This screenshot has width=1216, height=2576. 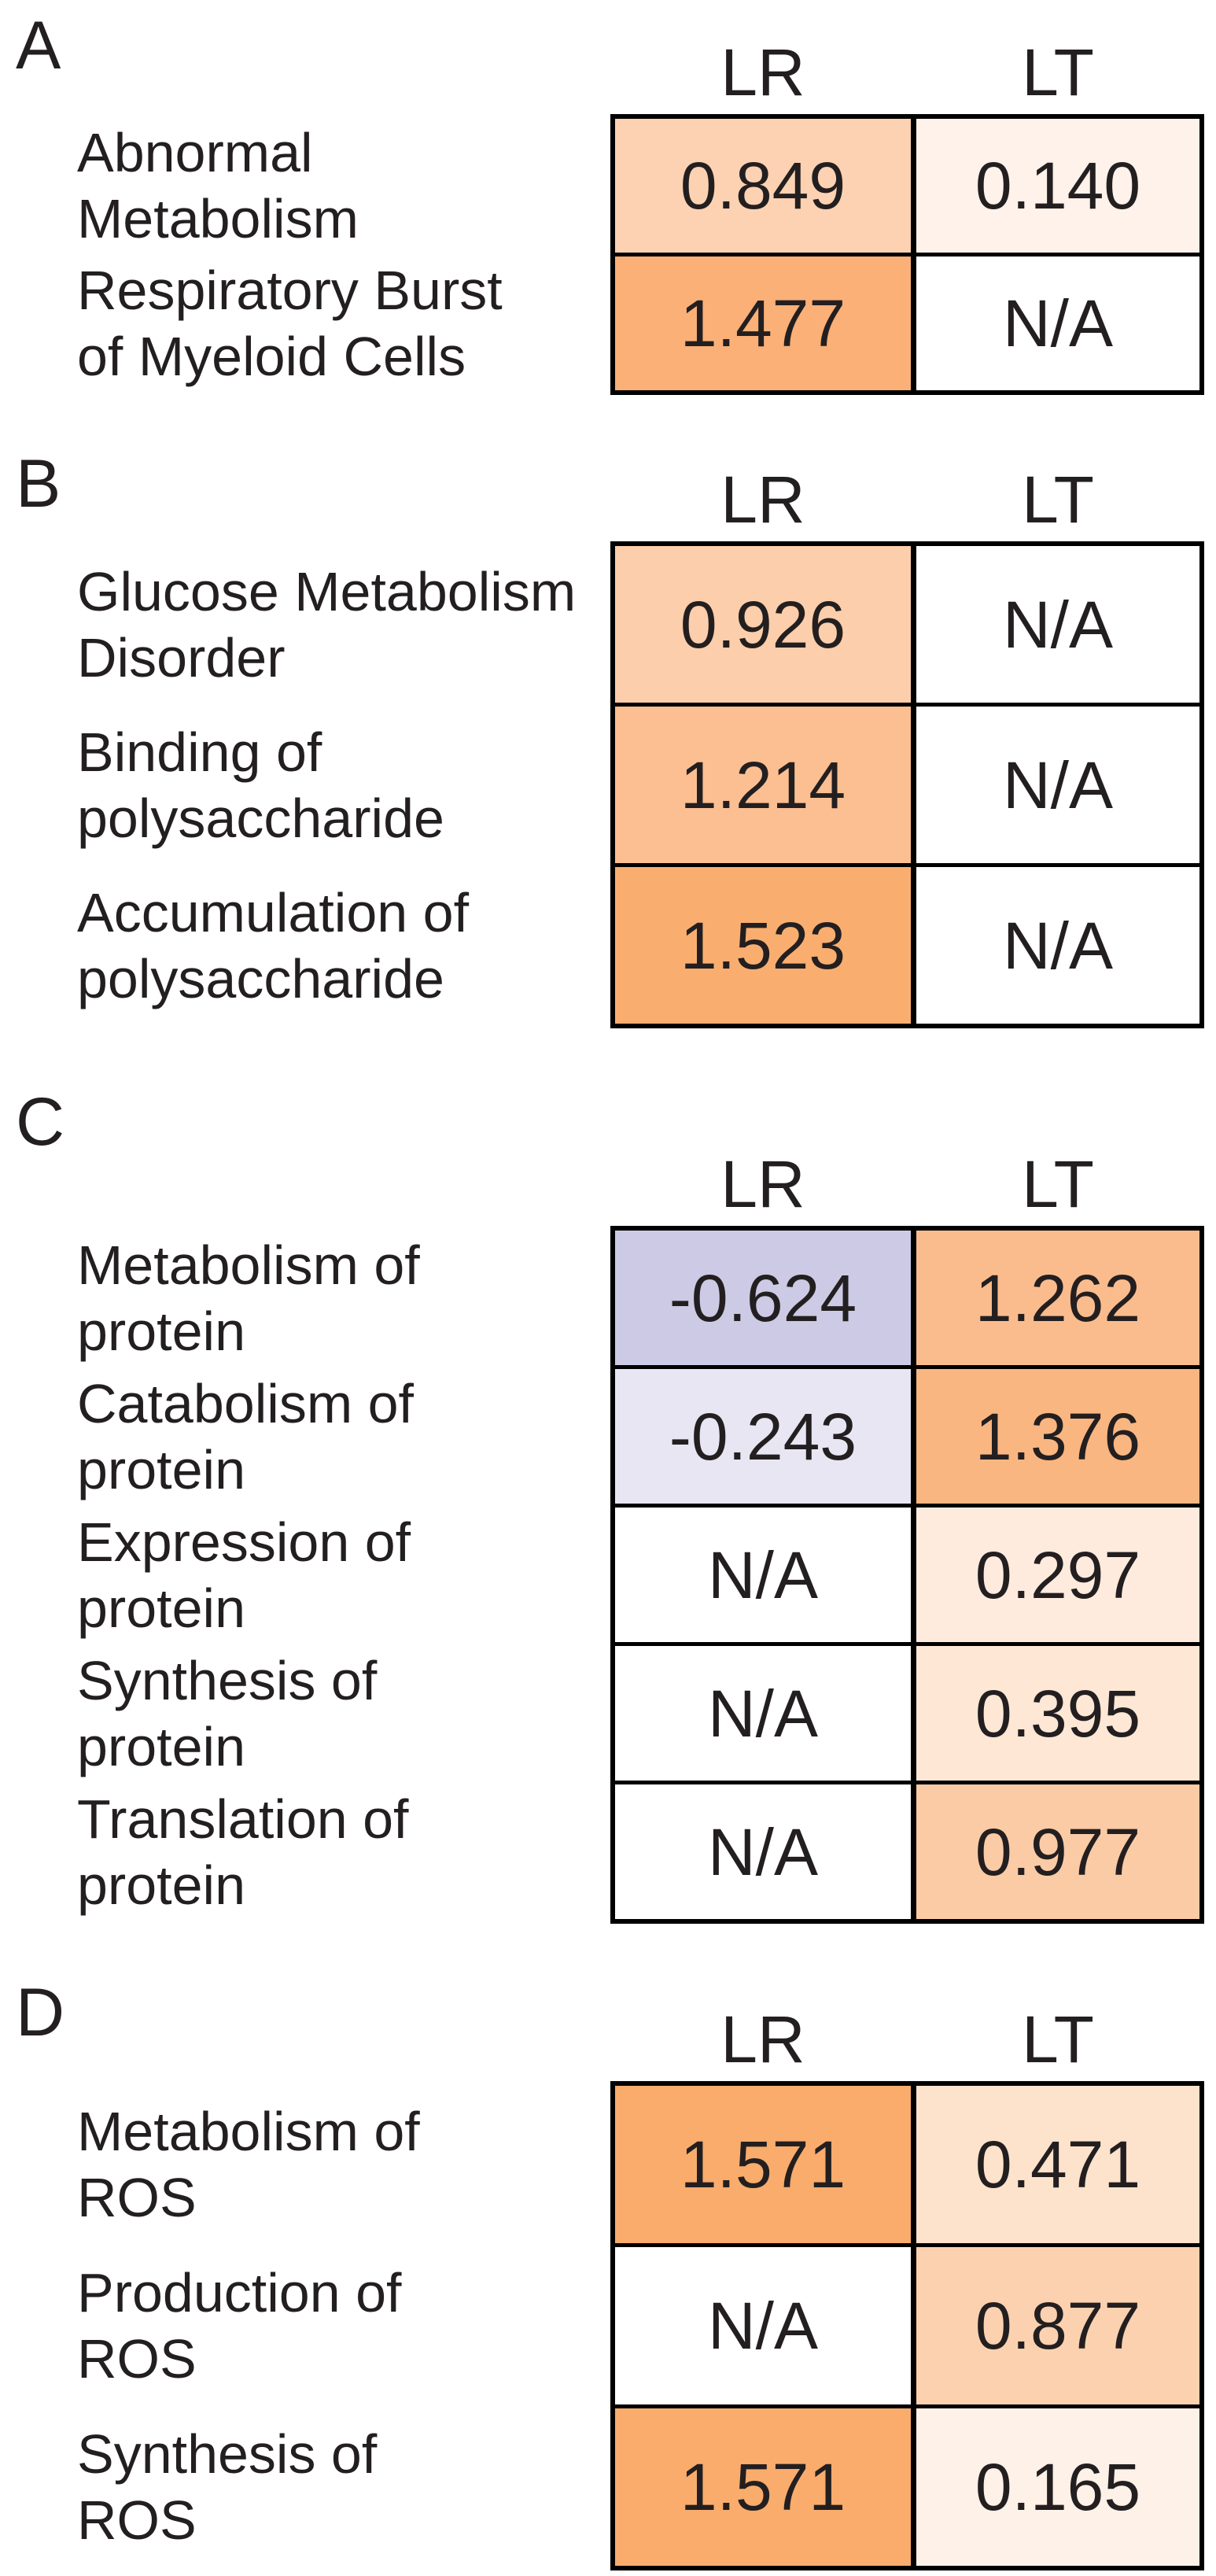 What do you see at coordinates (763, 1298) in the screenshot?
I see `heatmap-cell: -0.624` at bounding box center [763, 1298].